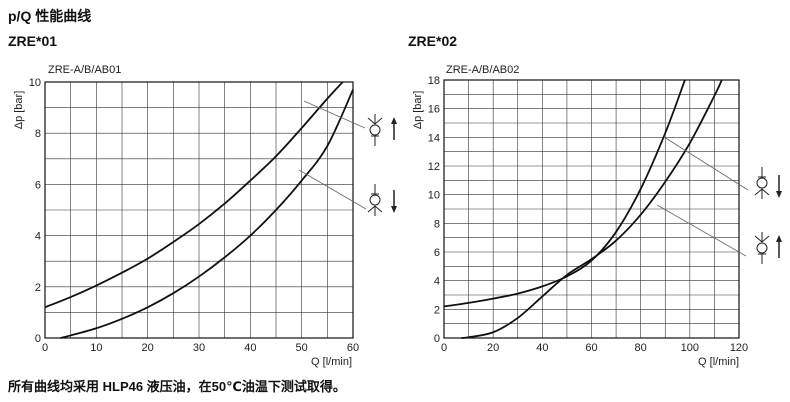  I want to click on x-tick-label: 120, so click(739, 348).